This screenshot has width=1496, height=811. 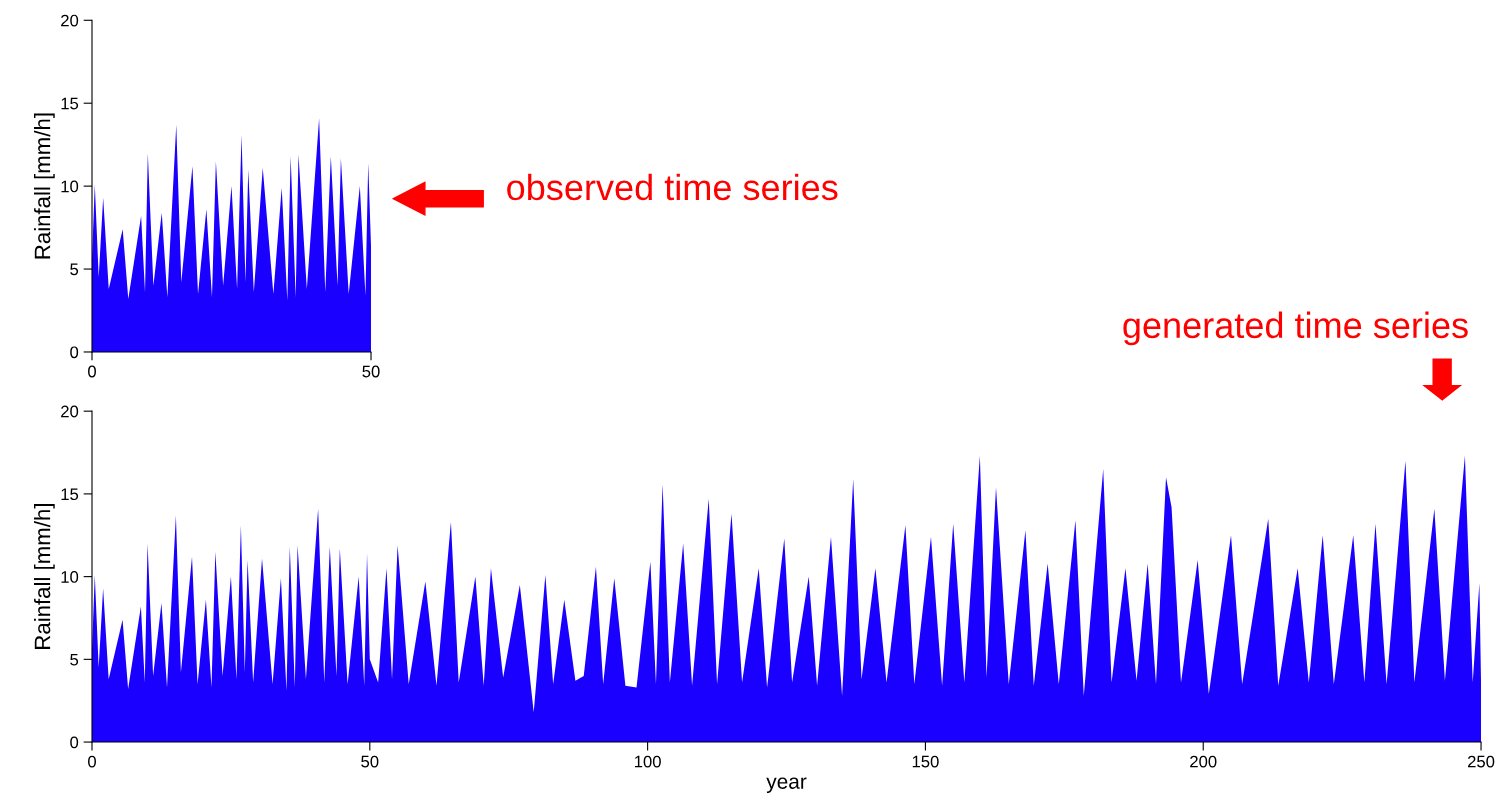 What do you see at coordinates (925, 761) in the screenshot?
I see `x-tick-label: 150` at bounding box center [925, 761].